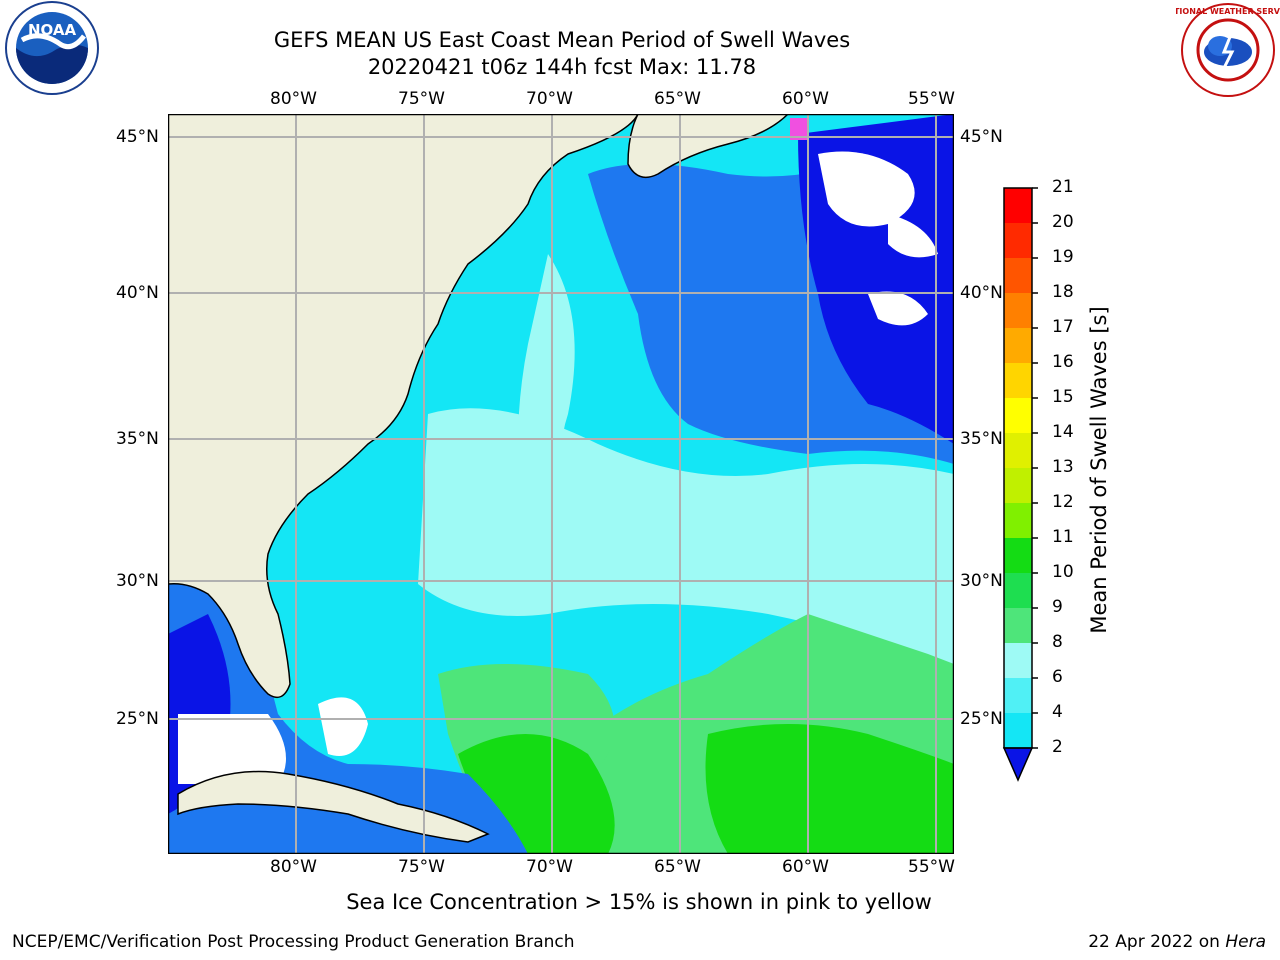  What do you see at coordinates (549, 99) in the screenshot?
I see `lon-label-top: 70°W` at bounding box center [549, 99].